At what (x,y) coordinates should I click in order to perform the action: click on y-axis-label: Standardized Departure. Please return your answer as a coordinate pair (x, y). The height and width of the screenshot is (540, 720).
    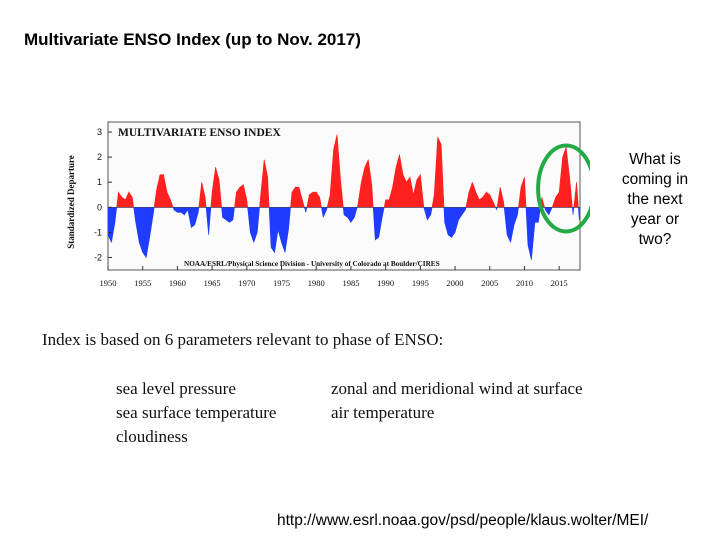
    Looking at the image, I should click on (71, 202).